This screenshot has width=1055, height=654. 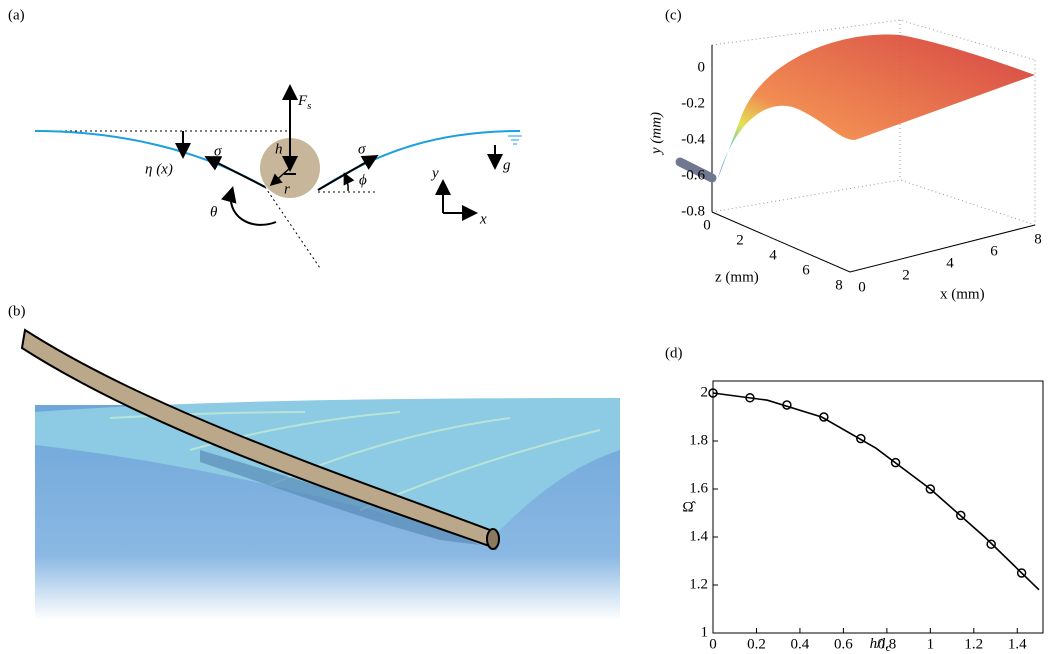 What do you see at coordinates (843, 644) in the screenshot?
I see `x-tick-label: 0.6` at bounding box center [843, 644].